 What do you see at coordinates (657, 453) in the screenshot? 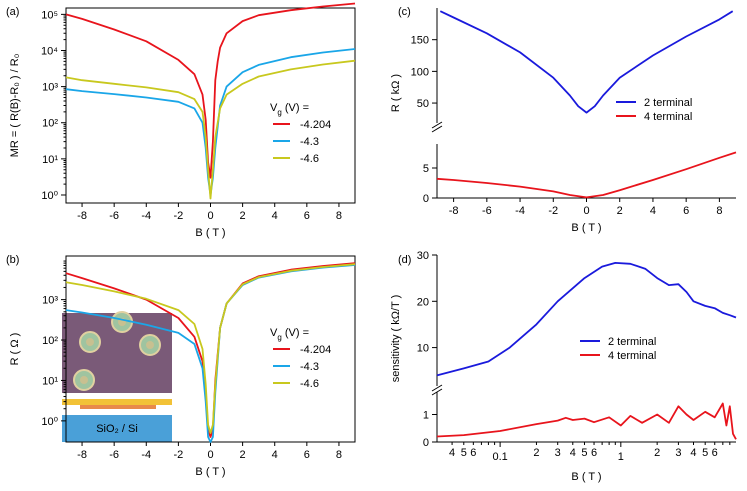
I see `x-minor-tick-label-d-8: 2` at bounding box center [657, 453].